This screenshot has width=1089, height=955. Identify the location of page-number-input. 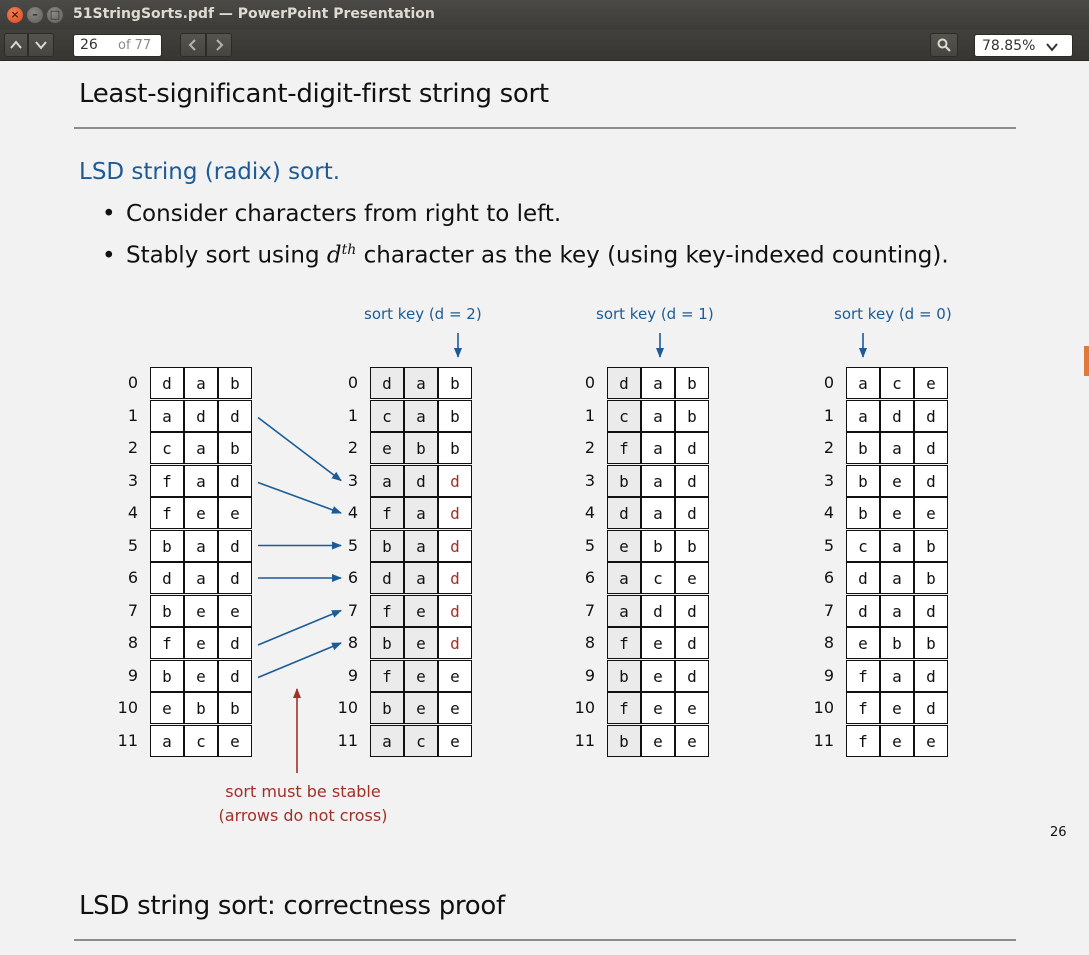
(95, 45).